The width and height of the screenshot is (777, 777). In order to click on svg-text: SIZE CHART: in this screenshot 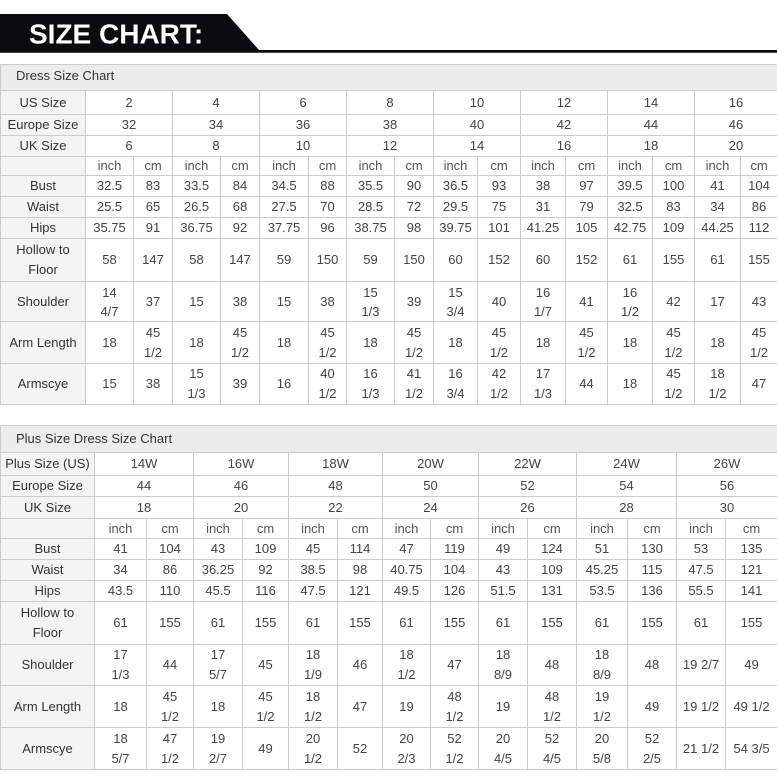, I will do `click(116, 34)`.